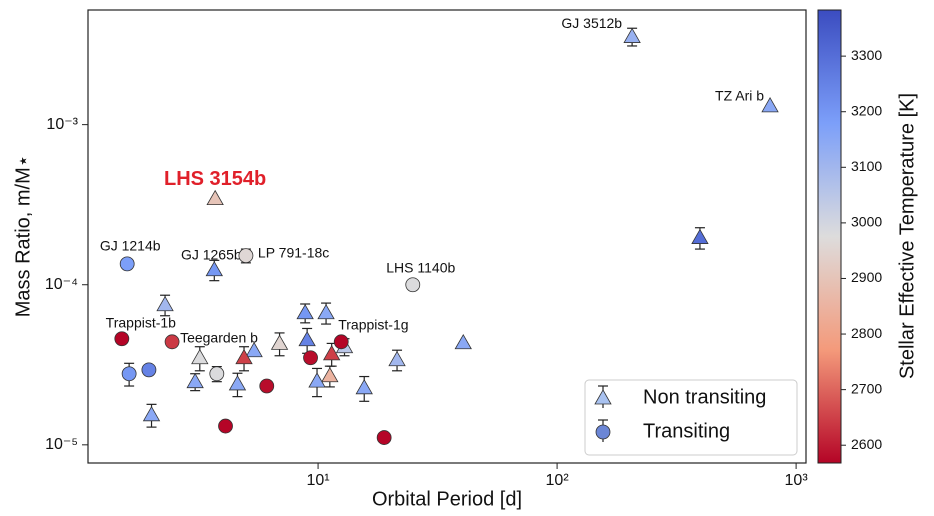 This screenshot has width=934, height=516. Describe the element at coordinates (691, 417) in the screenshot. I see `legend-box` at that location.